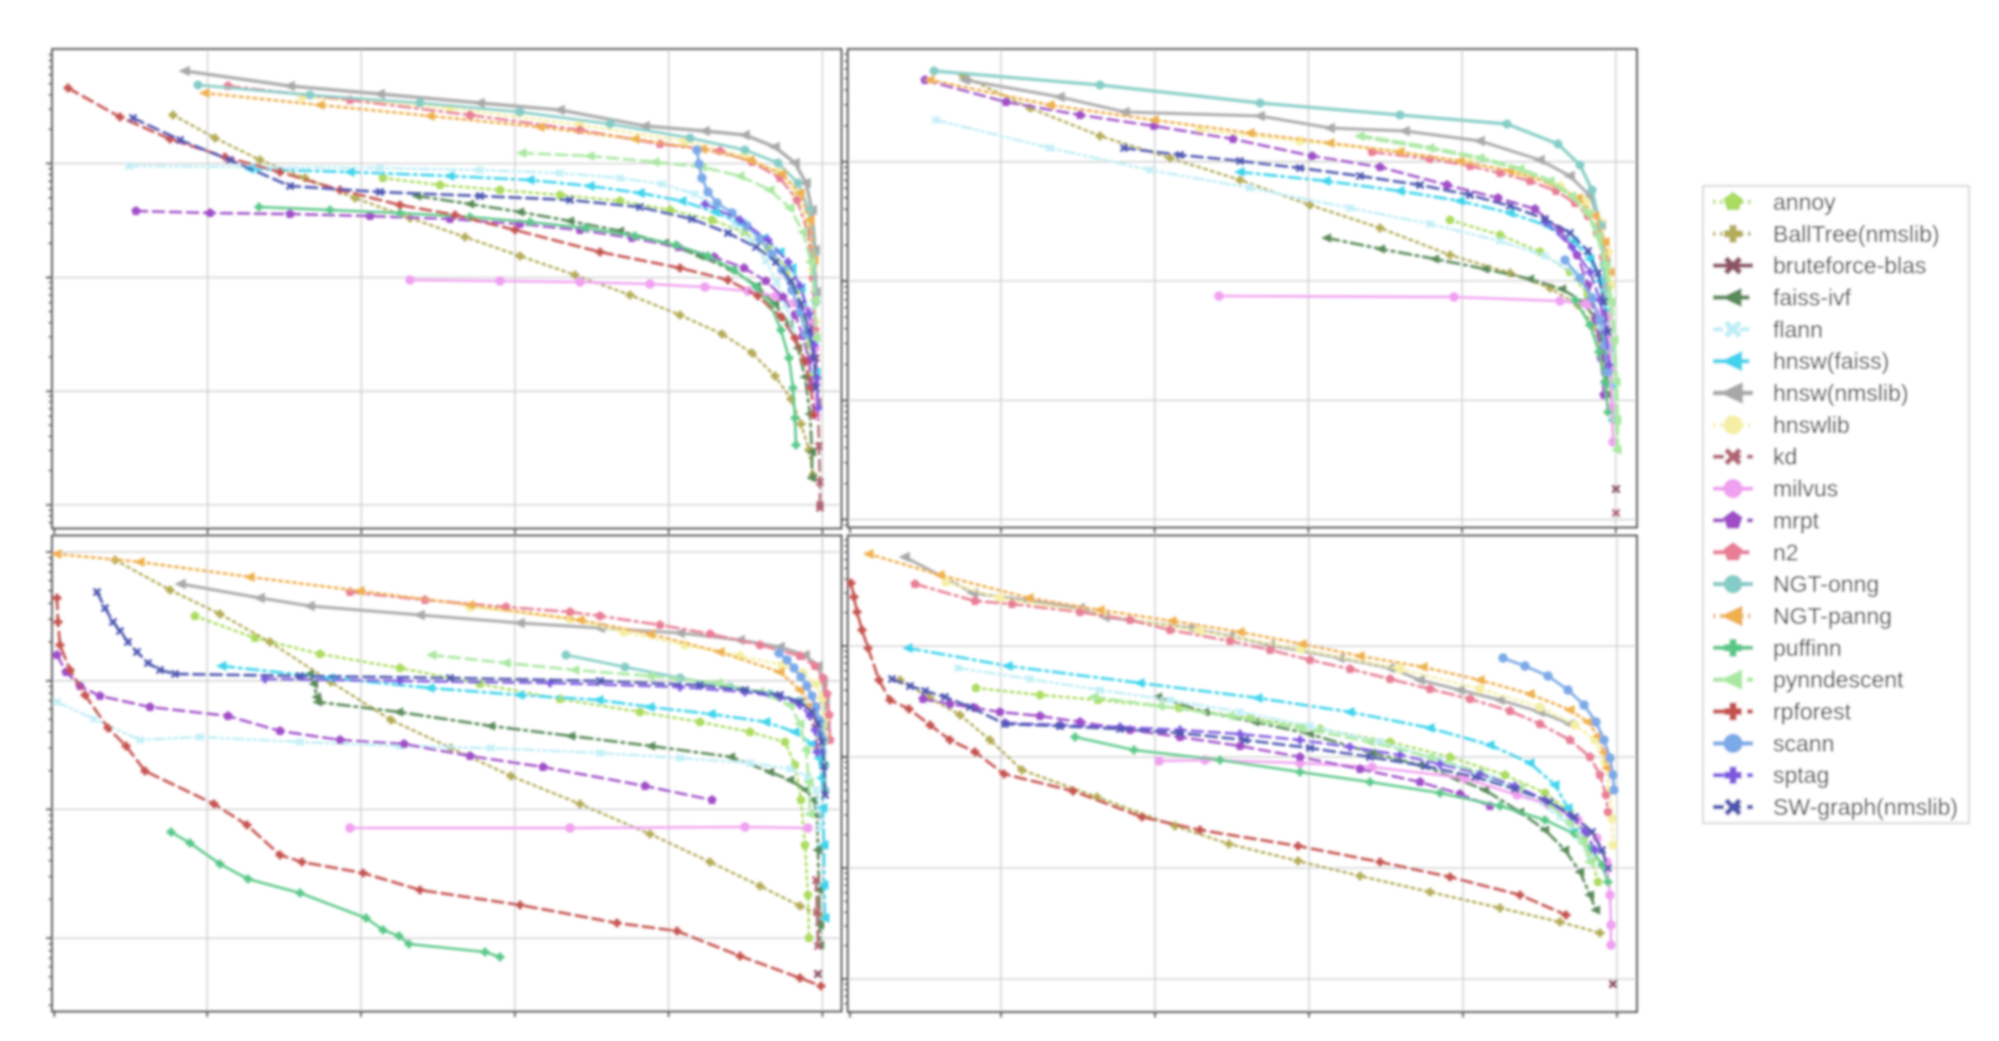 The width and height of the screenshot is (1999, 1041). I want to click on svg-text: BallTree(nmslib), so click(1856, 234).